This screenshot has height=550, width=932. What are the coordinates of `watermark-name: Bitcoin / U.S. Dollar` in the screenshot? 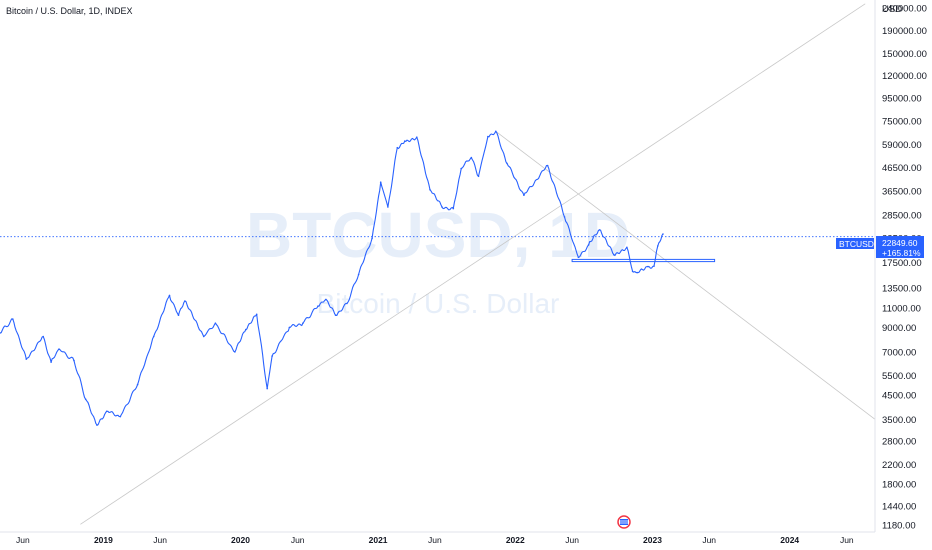 It's located at (438, 303).